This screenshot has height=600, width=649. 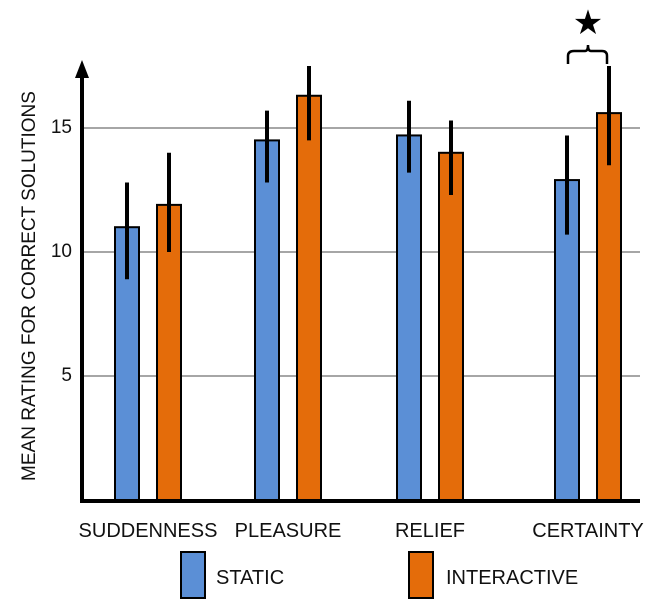 I want to click on category-label: SUDDENNESS, so click(x=148, y=531).